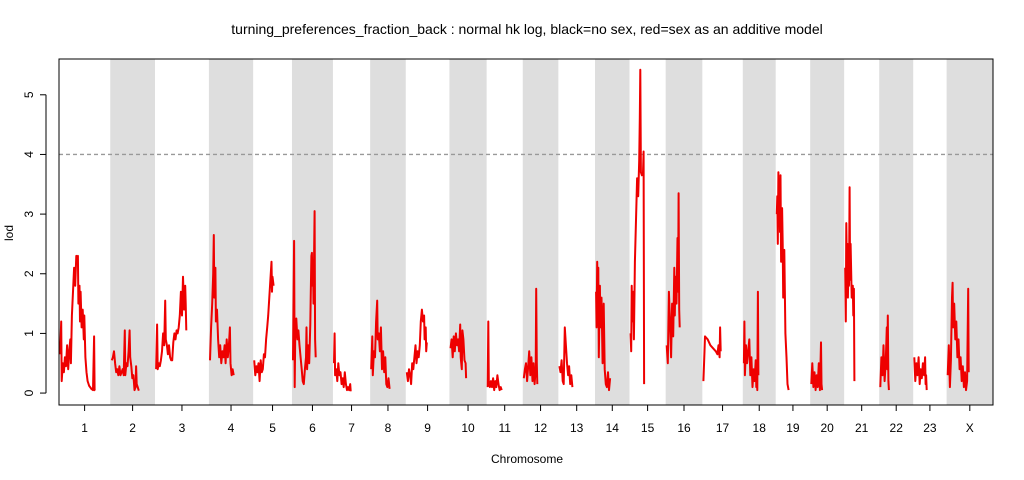 The image size is (1024, 480). What do you see at coordinates (272, 428) in the screenshot?
I see `x-tick-label-5: 5` at bounding box center [272, 428].